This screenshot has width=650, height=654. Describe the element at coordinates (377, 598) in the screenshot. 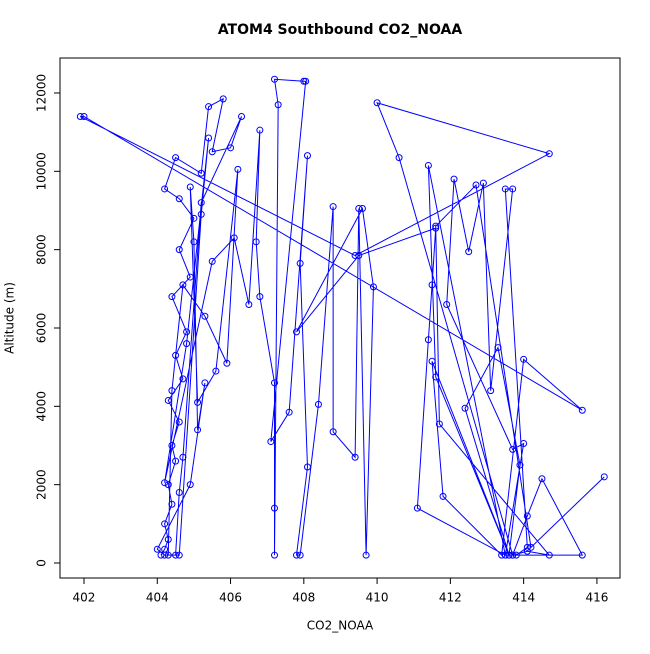

I see `x-tick-label: 410` at that location.